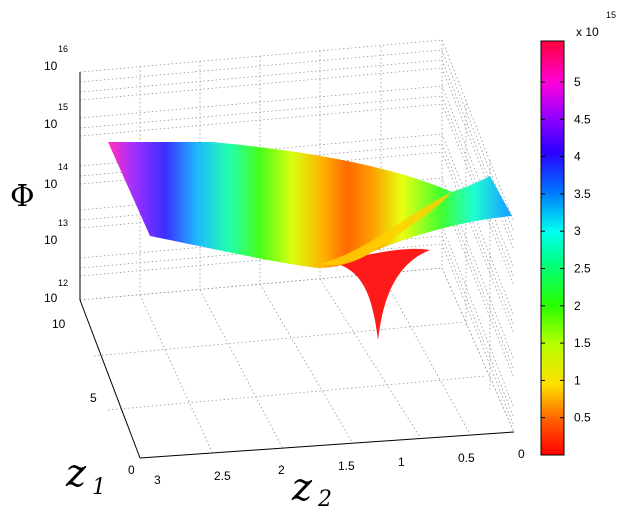  I want to click on svg-text: 2, so click(324, 498).